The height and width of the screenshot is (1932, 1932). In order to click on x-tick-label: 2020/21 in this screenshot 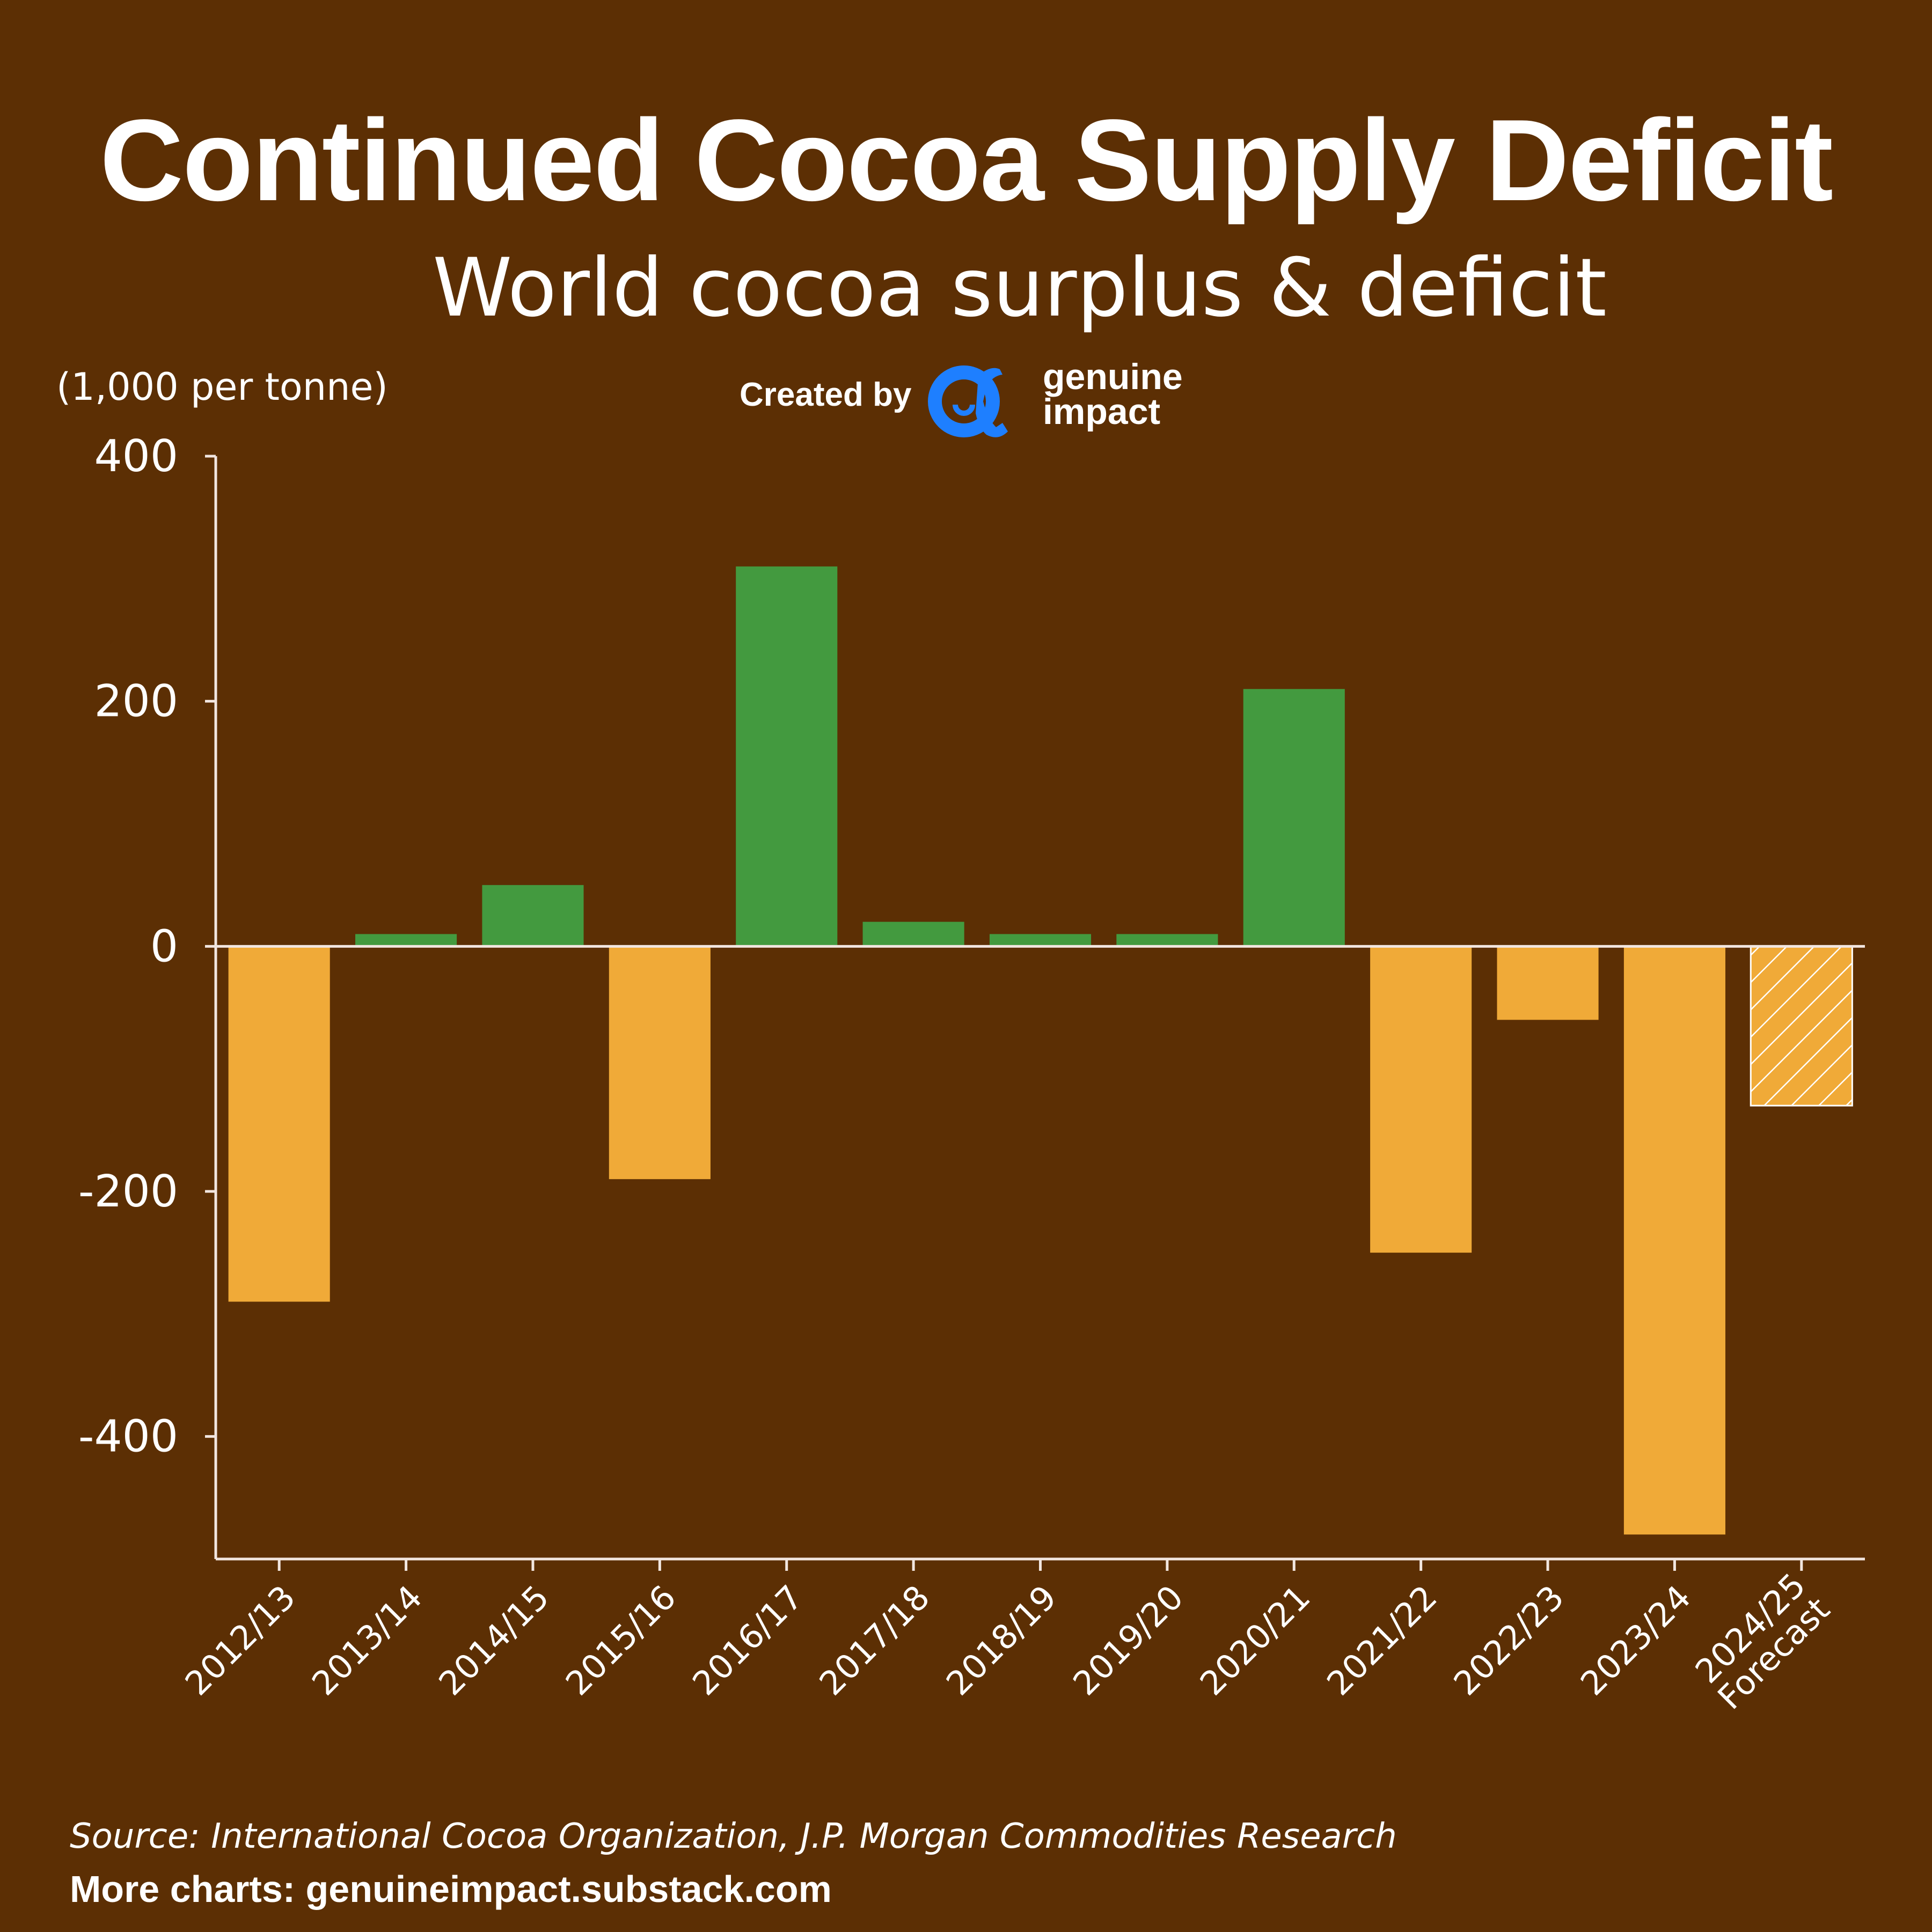, I will do `click(1255, 1640)`.